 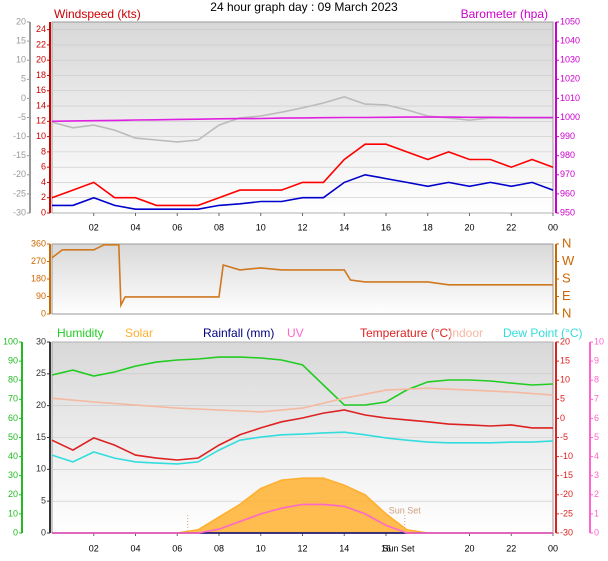 I want to click on y-tick-label: 3, so click(x=596, y=475).